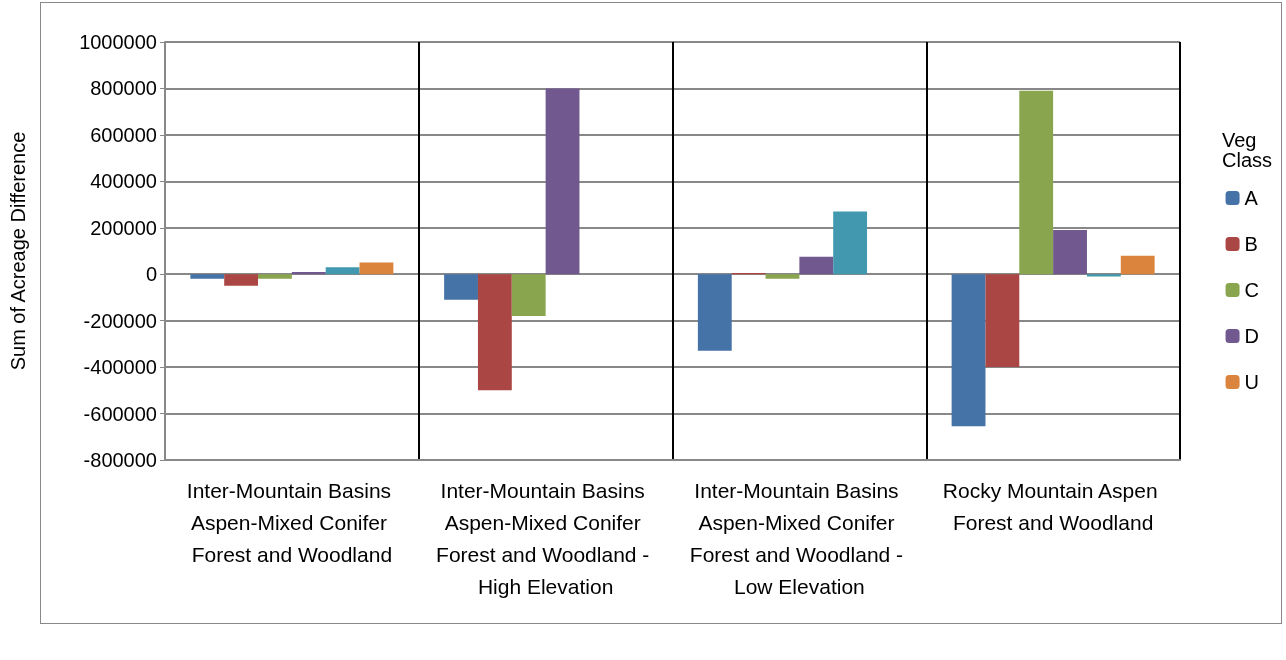  I want to click on legend-label: D, so click(1252, 336).